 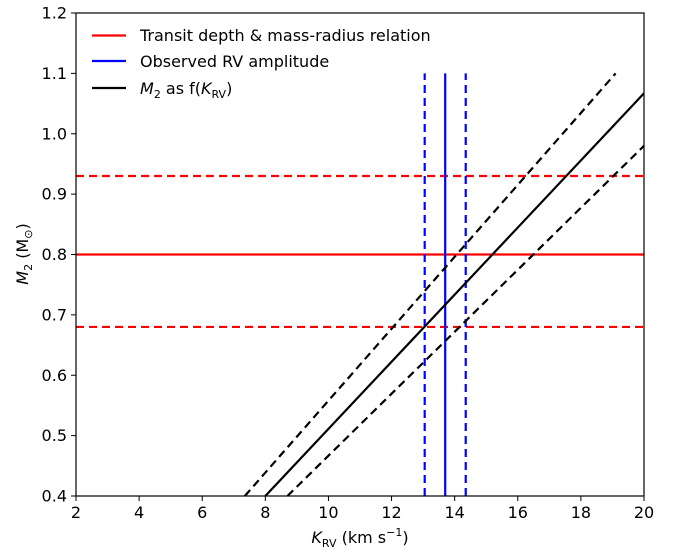 What do you see at coordinates (181, 88) in the screenshot?
I see `legend-m2-text: as f(` at bounding box center [181, 88].